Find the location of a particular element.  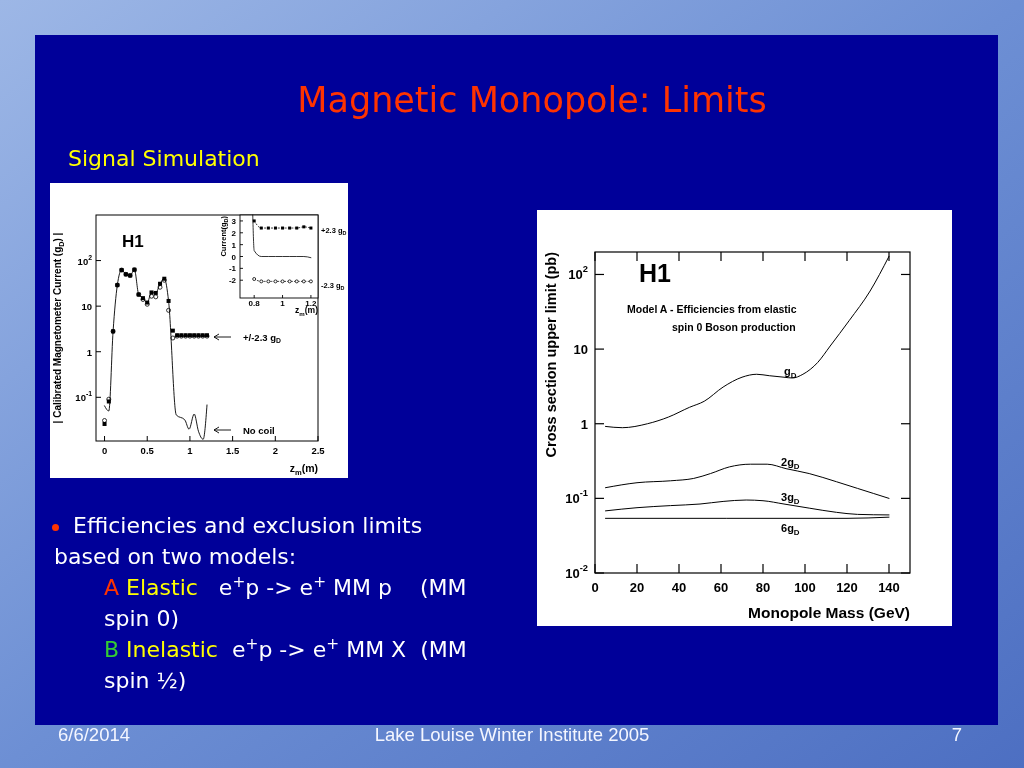

series-label: 6g$_{D}$ is located at coordinates (790, 530).